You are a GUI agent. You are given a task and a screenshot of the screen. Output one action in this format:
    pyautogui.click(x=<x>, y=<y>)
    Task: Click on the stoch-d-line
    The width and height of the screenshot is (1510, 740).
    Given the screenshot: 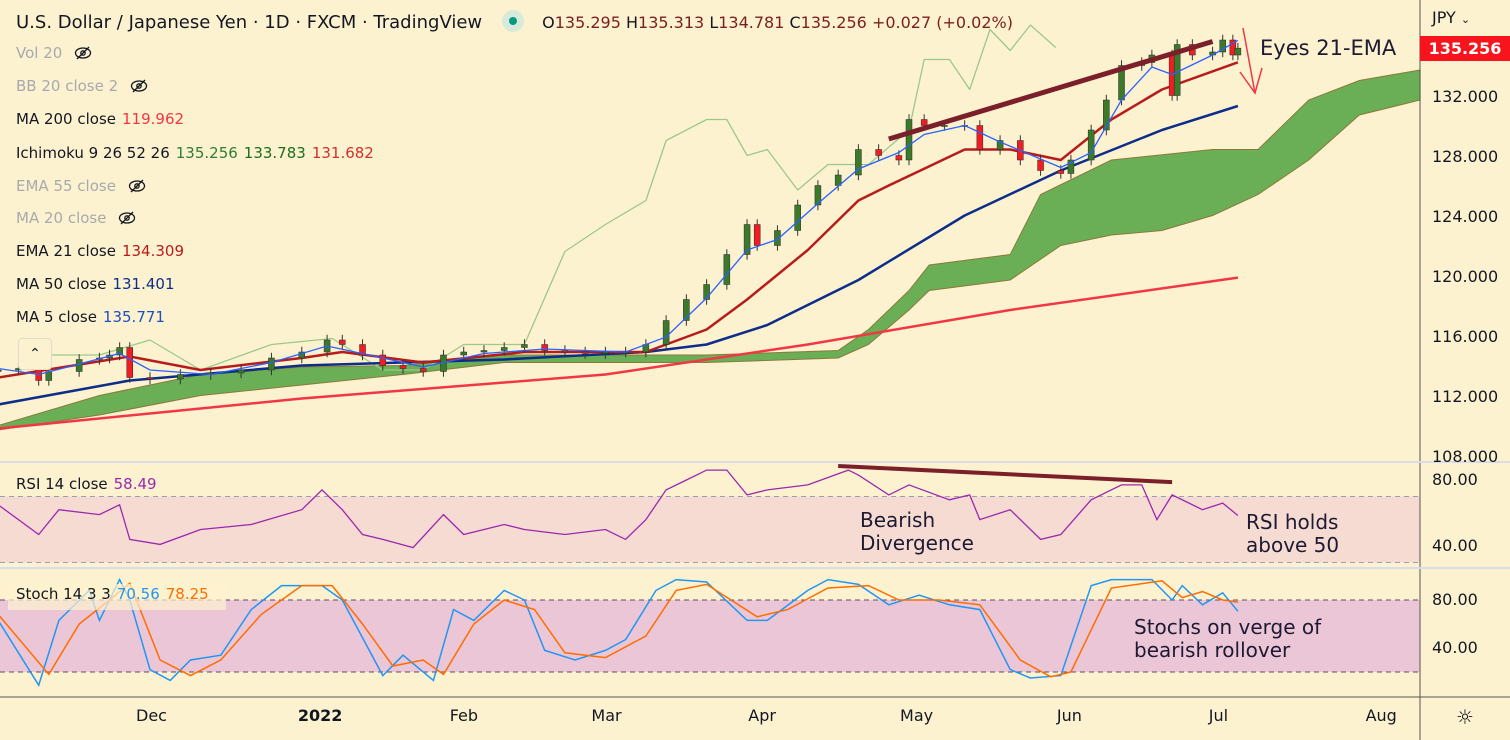 What is the action you would take?
    pyautogui.click(x=619, y=629)
    